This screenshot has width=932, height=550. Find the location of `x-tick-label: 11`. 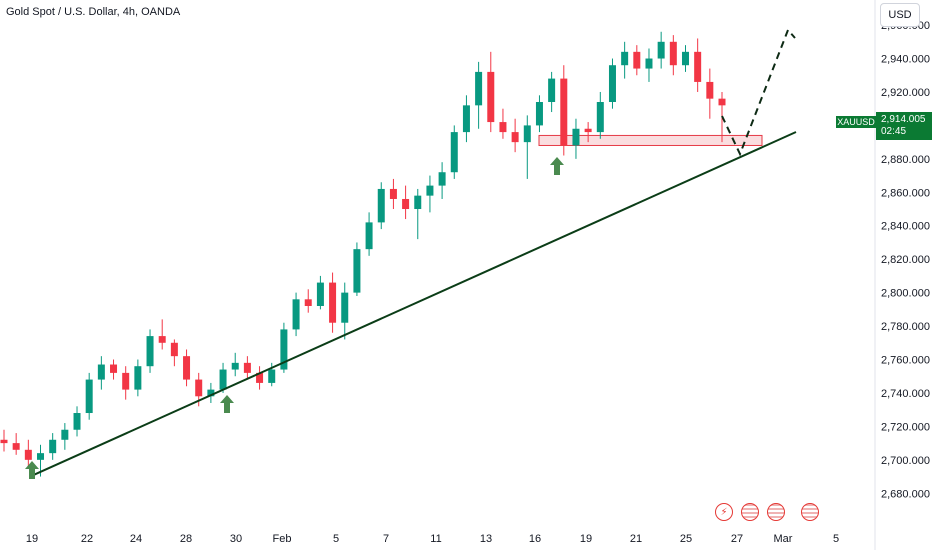

x-tick-label: 11 is located at coordinates (435, 539).